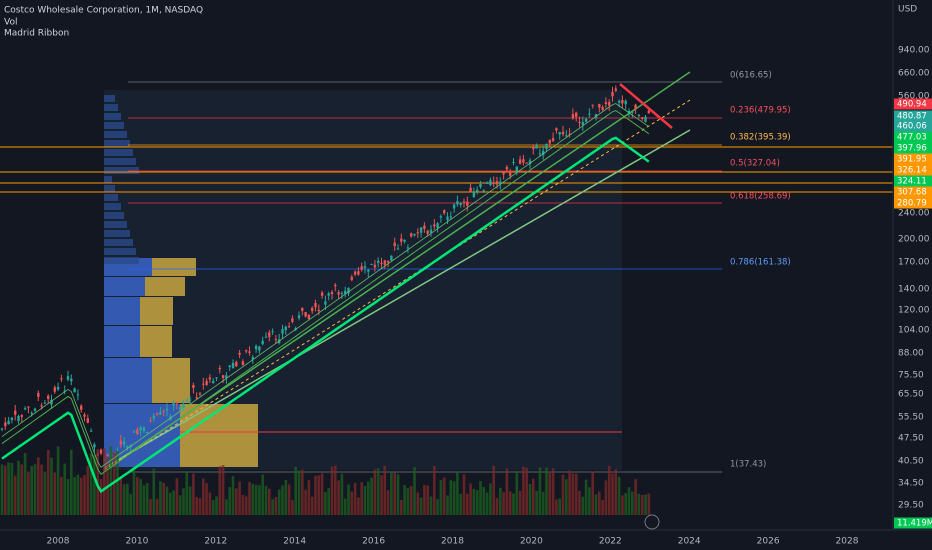 This screenshot has width=932, height=550. I want to click on price-label: 88.00, so click(911, 354).